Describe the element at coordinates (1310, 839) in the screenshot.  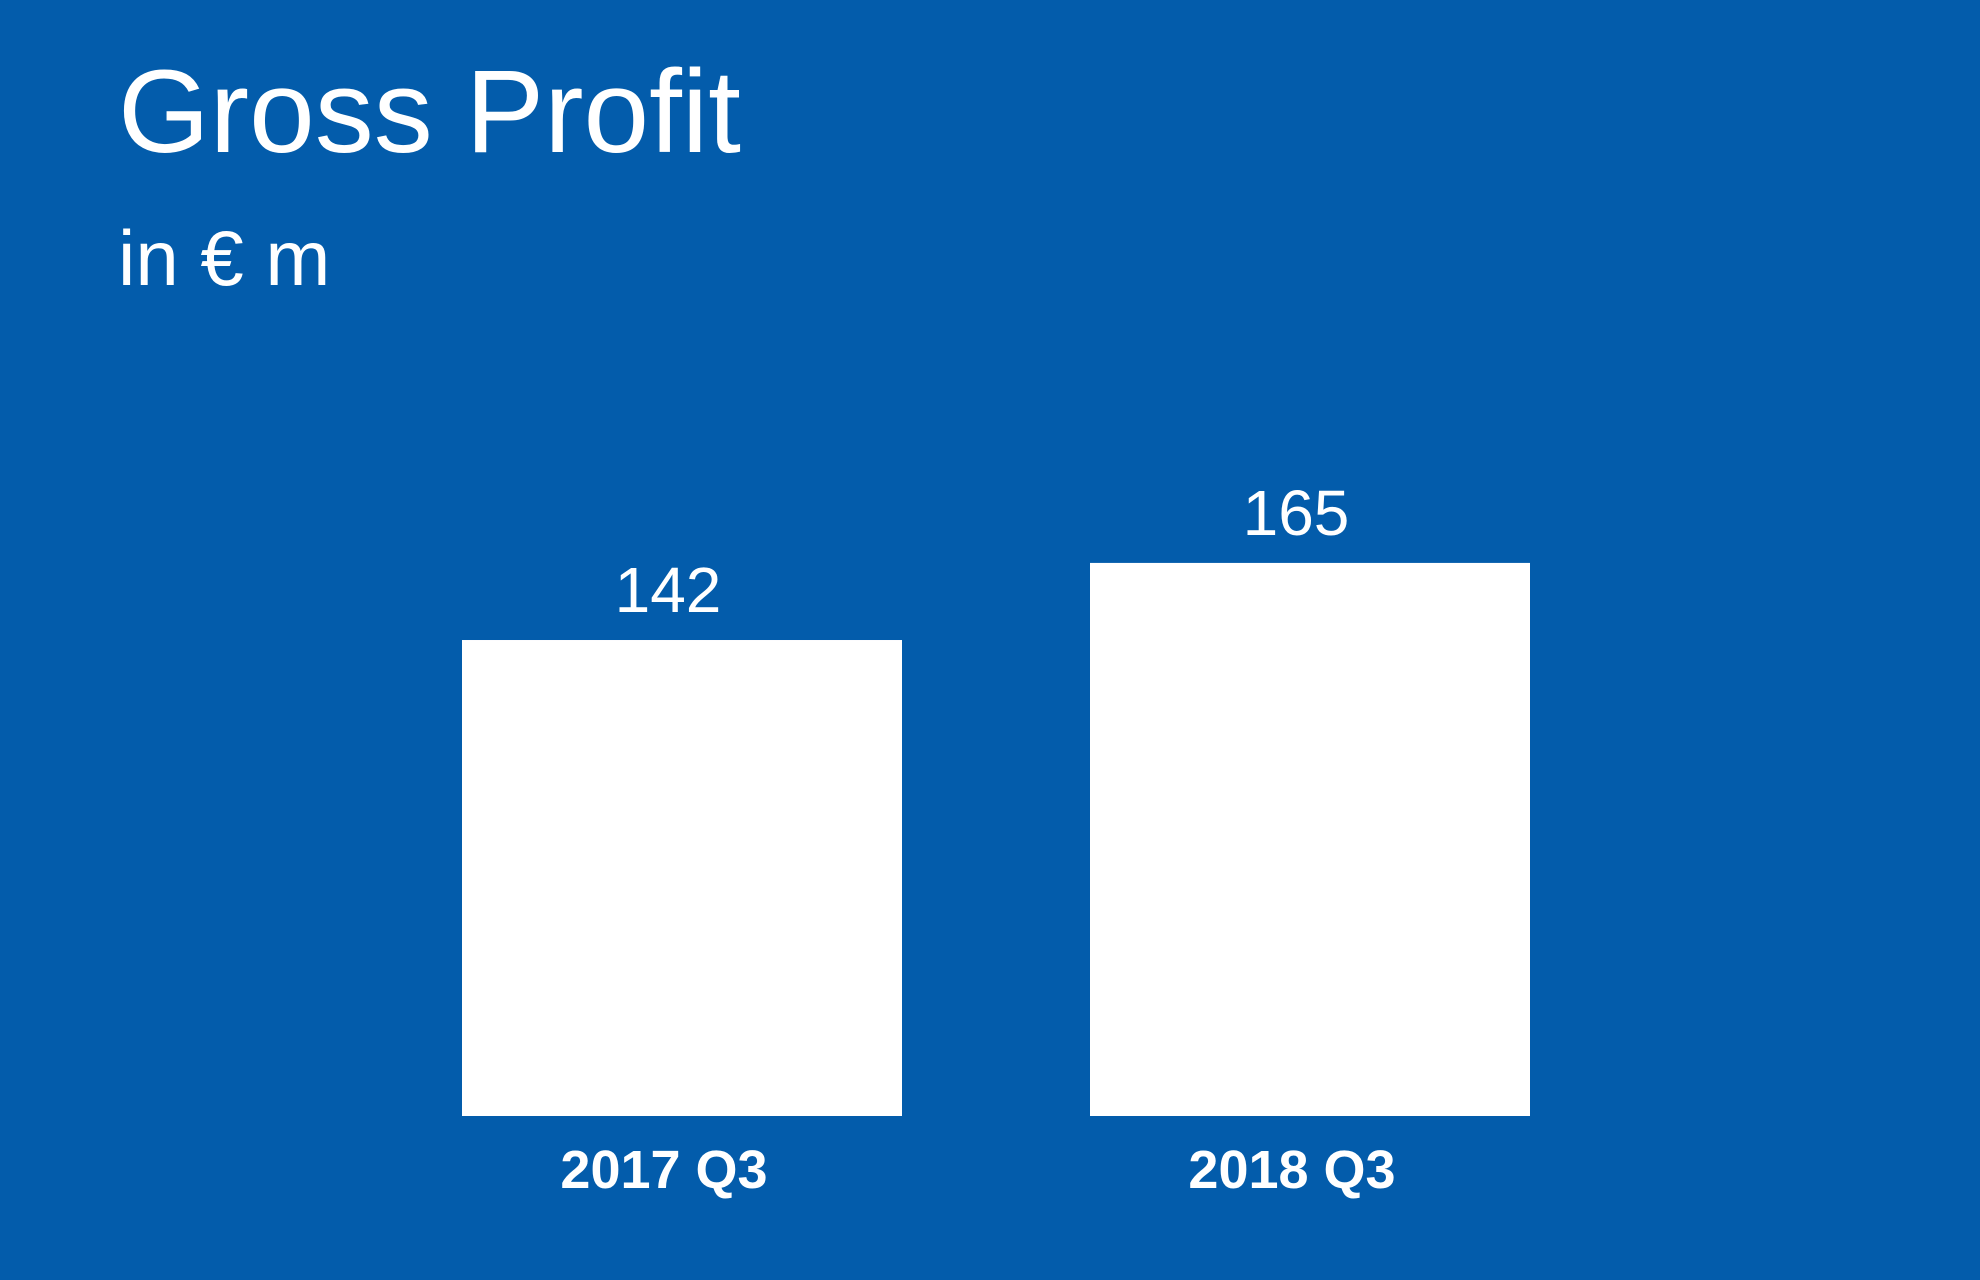
I see `bar-2018-q3` at that location.